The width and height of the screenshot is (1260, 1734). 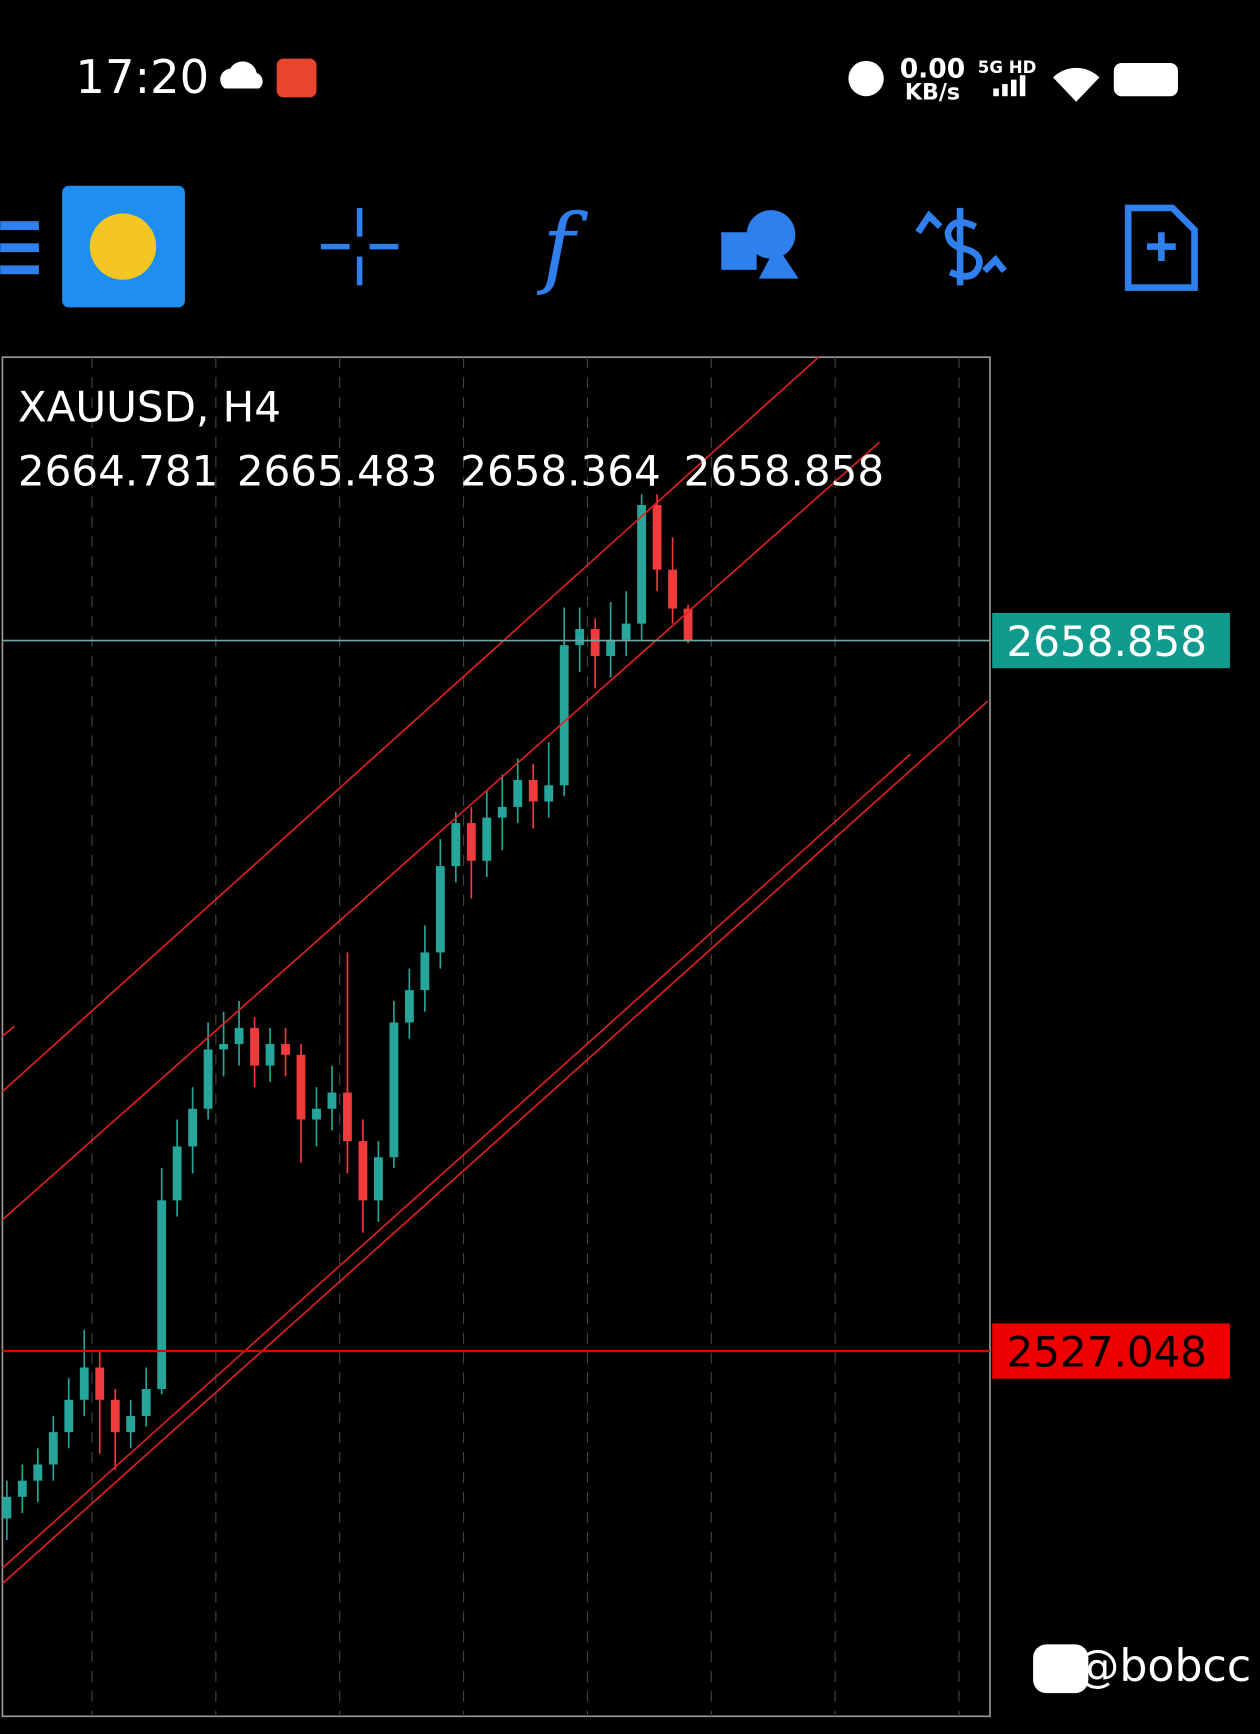 I want to click on alarm-icon, so click(x=866, y=78).